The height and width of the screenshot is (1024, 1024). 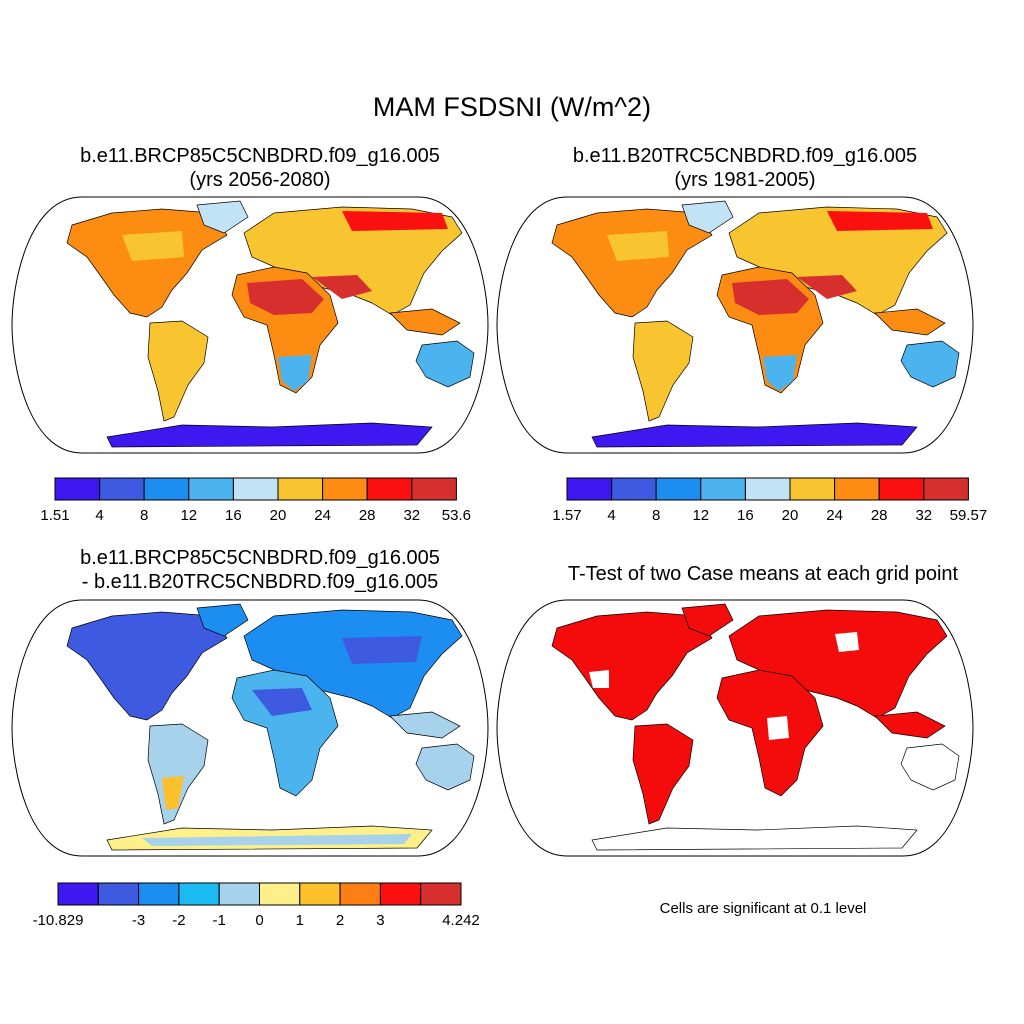 I want to click on colorbar-tick-label: -2, so click(x=178, y=920).